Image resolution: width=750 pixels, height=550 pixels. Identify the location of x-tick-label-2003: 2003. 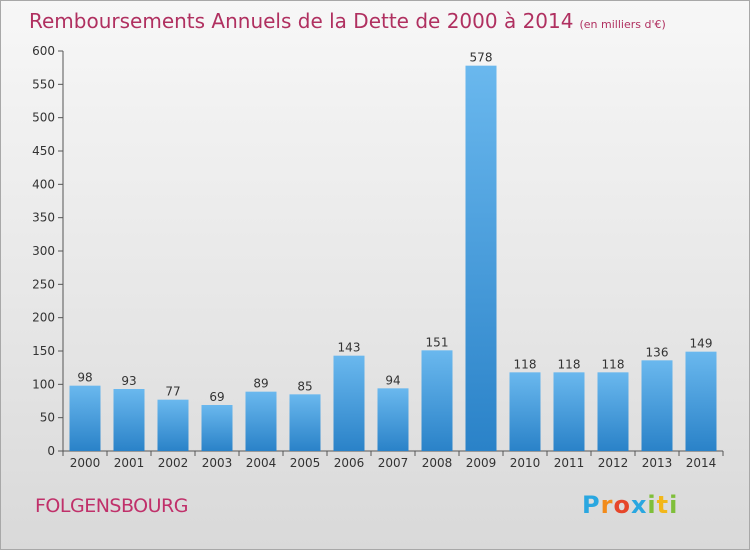
(217, 463).